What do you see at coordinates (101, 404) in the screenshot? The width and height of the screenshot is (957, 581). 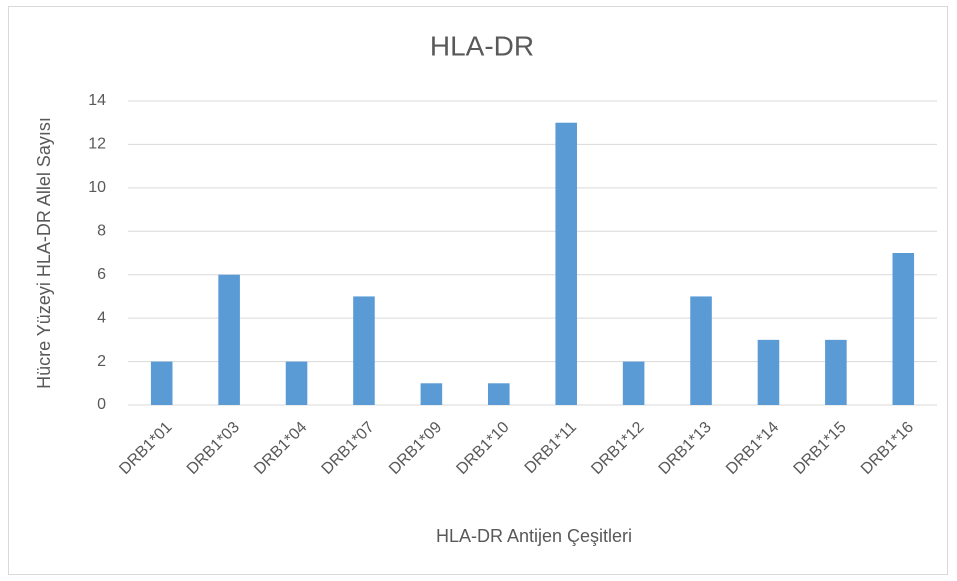 I see `y-tick-label: 0` at bounding box center [101, 404].